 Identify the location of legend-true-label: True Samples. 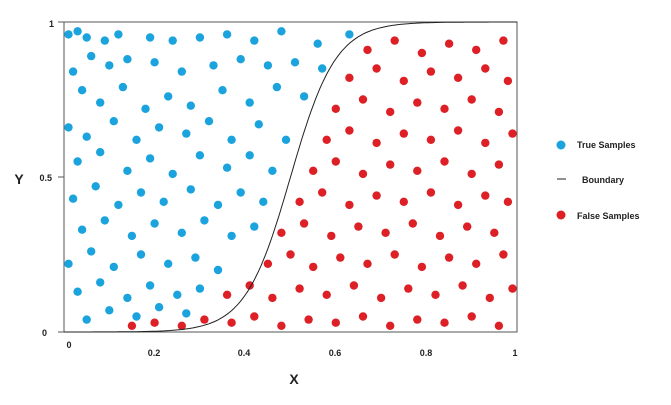
(606, 145).